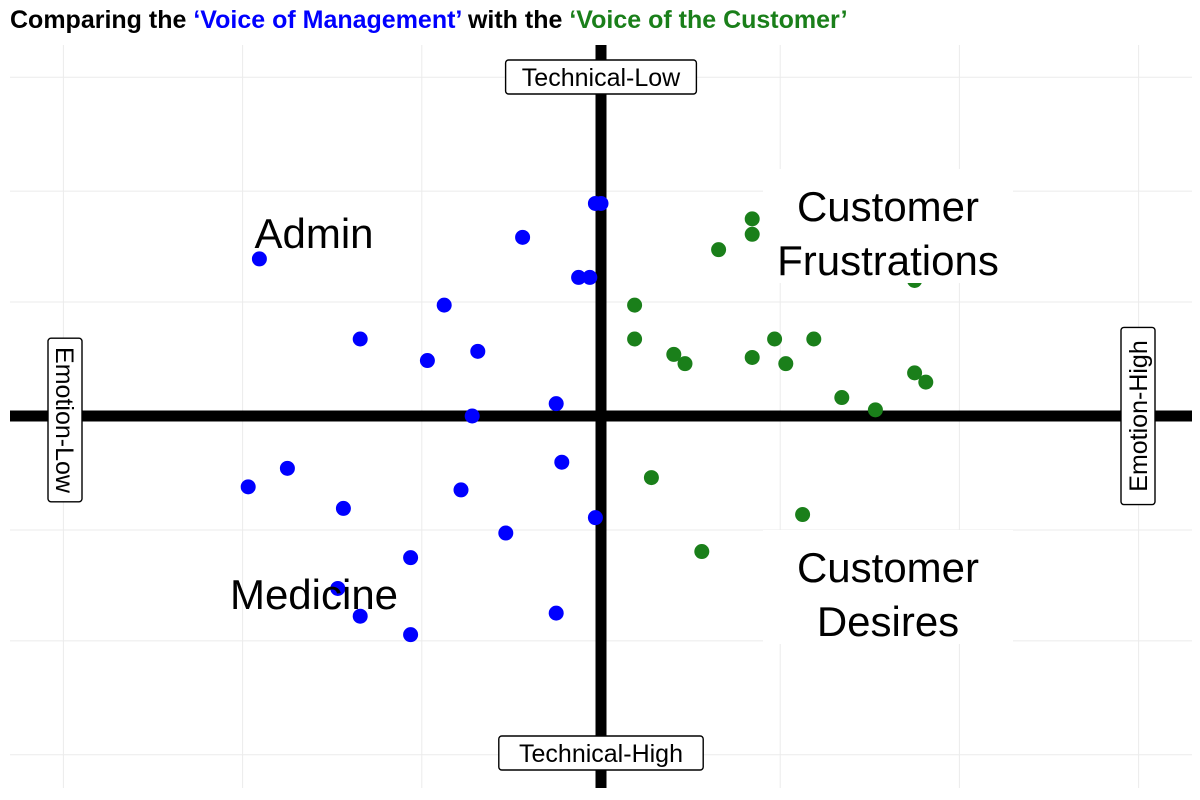 The width and height of the screenshot is (1200, 800). I want to click on quadrant-label-line: Desires, so click(888, 621).